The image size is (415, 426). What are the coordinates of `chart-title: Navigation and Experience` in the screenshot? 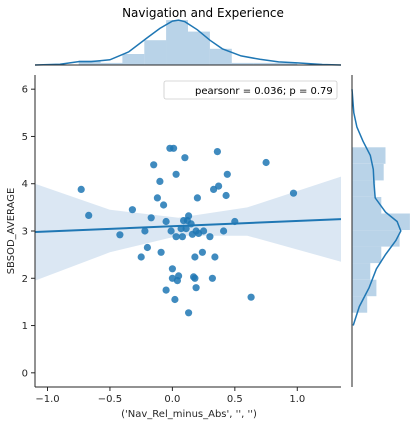 It's located at (203, 13).